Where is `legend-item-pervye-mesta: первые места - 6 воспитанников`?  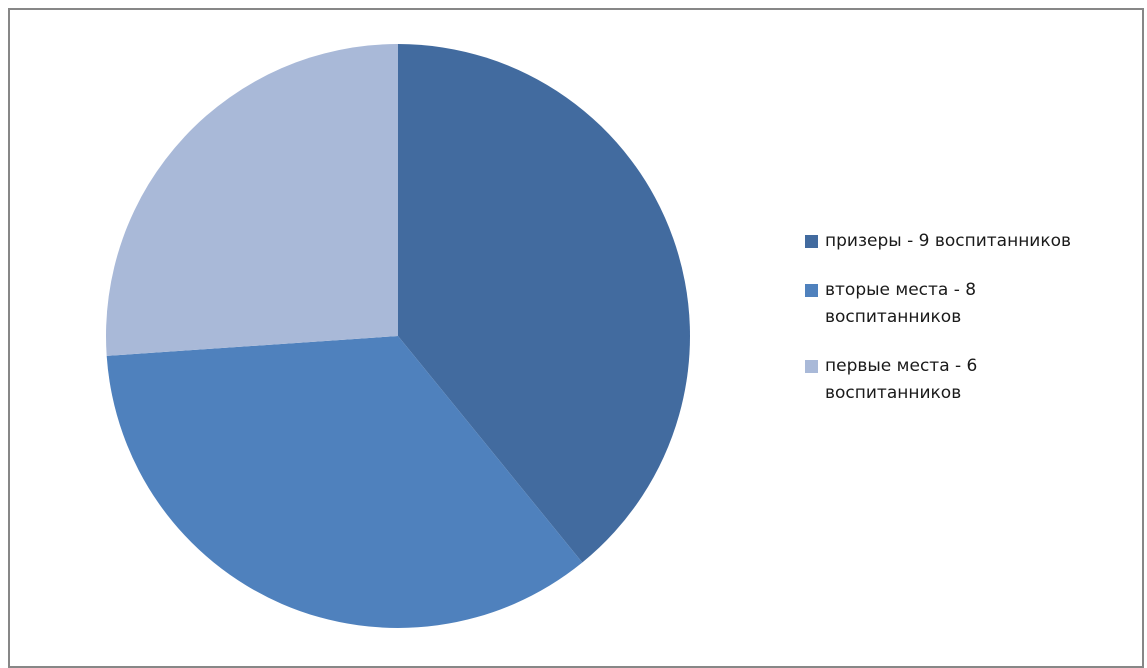
legend-item-pervye-mesta: первые места - 6 воспитанников is located at coordinates (971, 380).